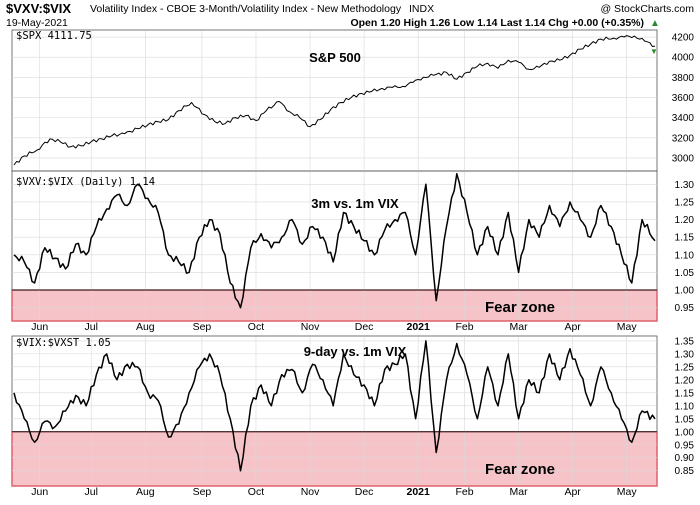 Image resolution: width=700 pixels, height=505 pixels. Describe the element at coordinates (647, 9) in the screenshot. I see `copyright-label: @ StockCharts.com` at that location.